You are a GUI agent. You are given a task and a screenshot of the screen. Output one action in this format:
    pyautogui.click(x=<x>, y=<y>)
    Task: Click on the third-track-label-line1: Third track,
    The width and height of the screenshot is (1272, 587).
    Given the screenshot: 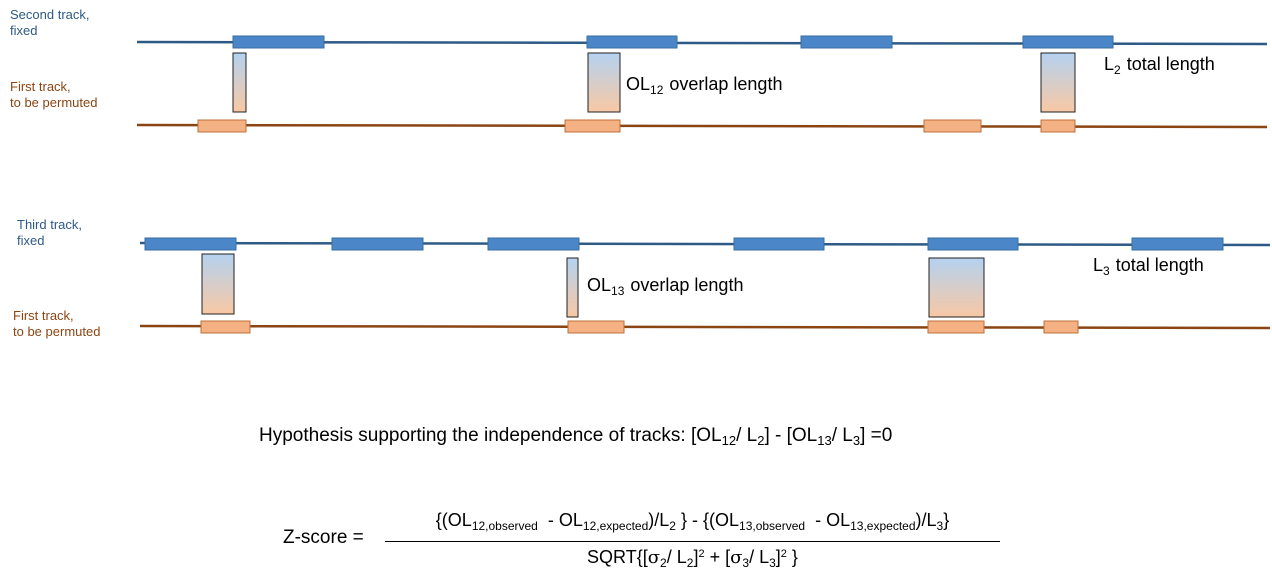 What is the action you would take?
    pyautogui.click(x=50, y=224)
    